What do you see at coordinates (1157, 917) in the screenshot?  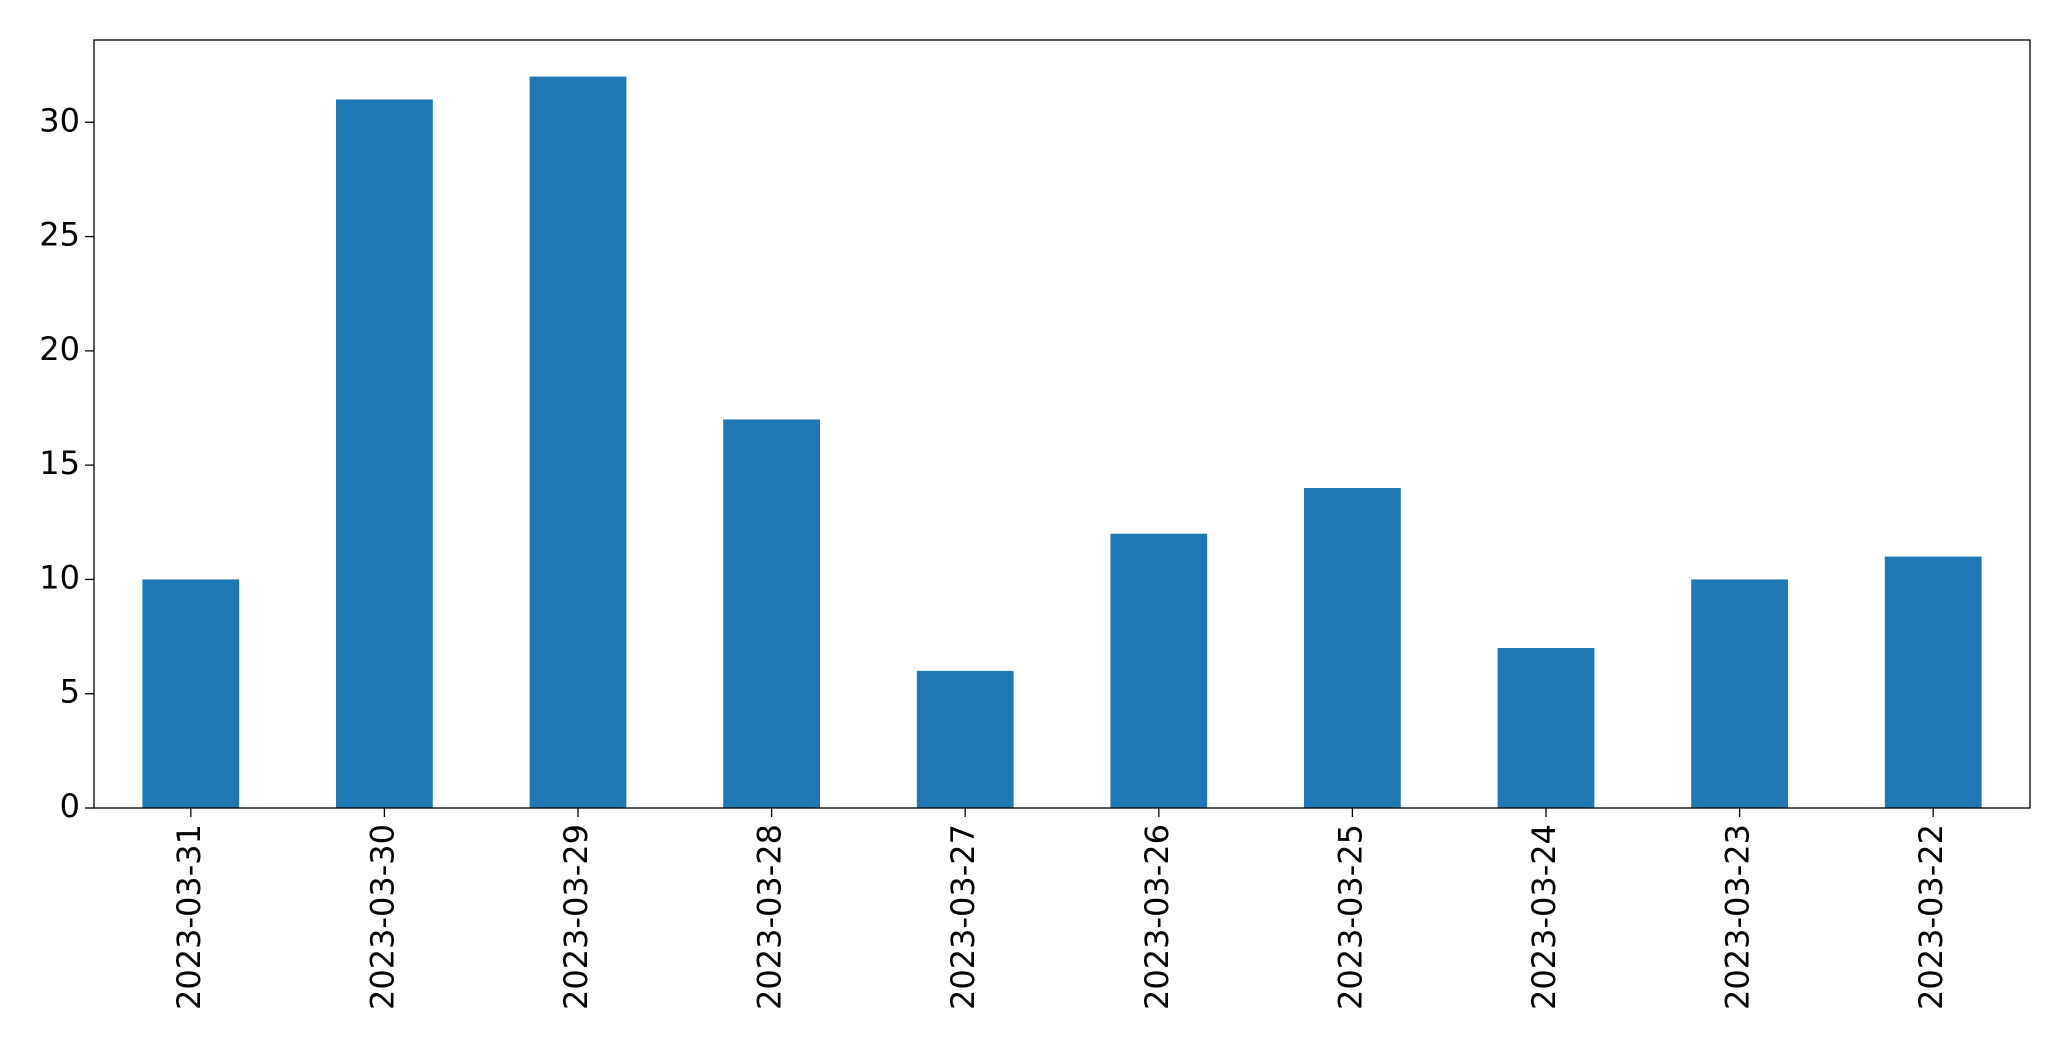 I see `x-tick-label: 2023-03-26` at bounding box center [1157, 917].